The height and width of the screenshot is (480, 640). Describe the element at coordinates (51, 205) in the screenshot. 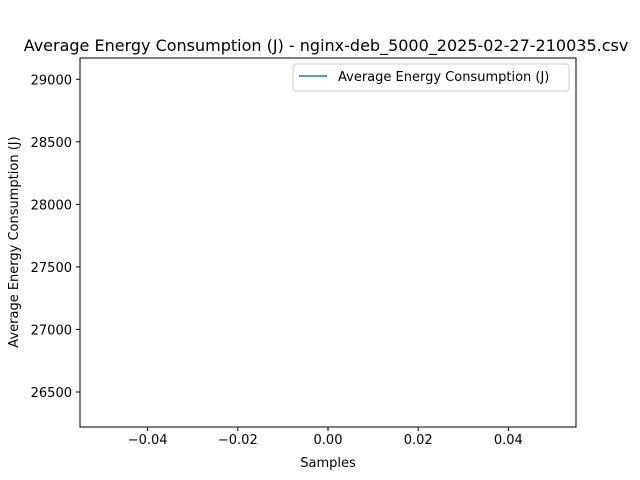

I see `y-tick-label: 28000` at that location.